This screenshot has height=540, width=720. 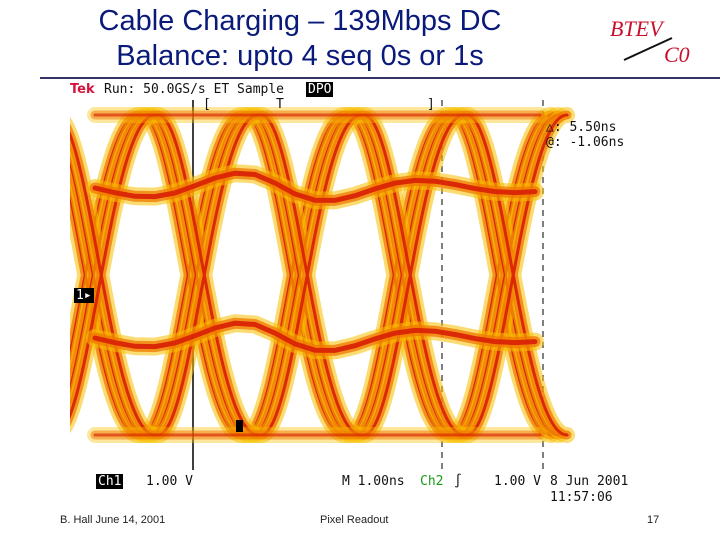 I want to click on acq-time: 11:57:06, so click(x=581, y=497).